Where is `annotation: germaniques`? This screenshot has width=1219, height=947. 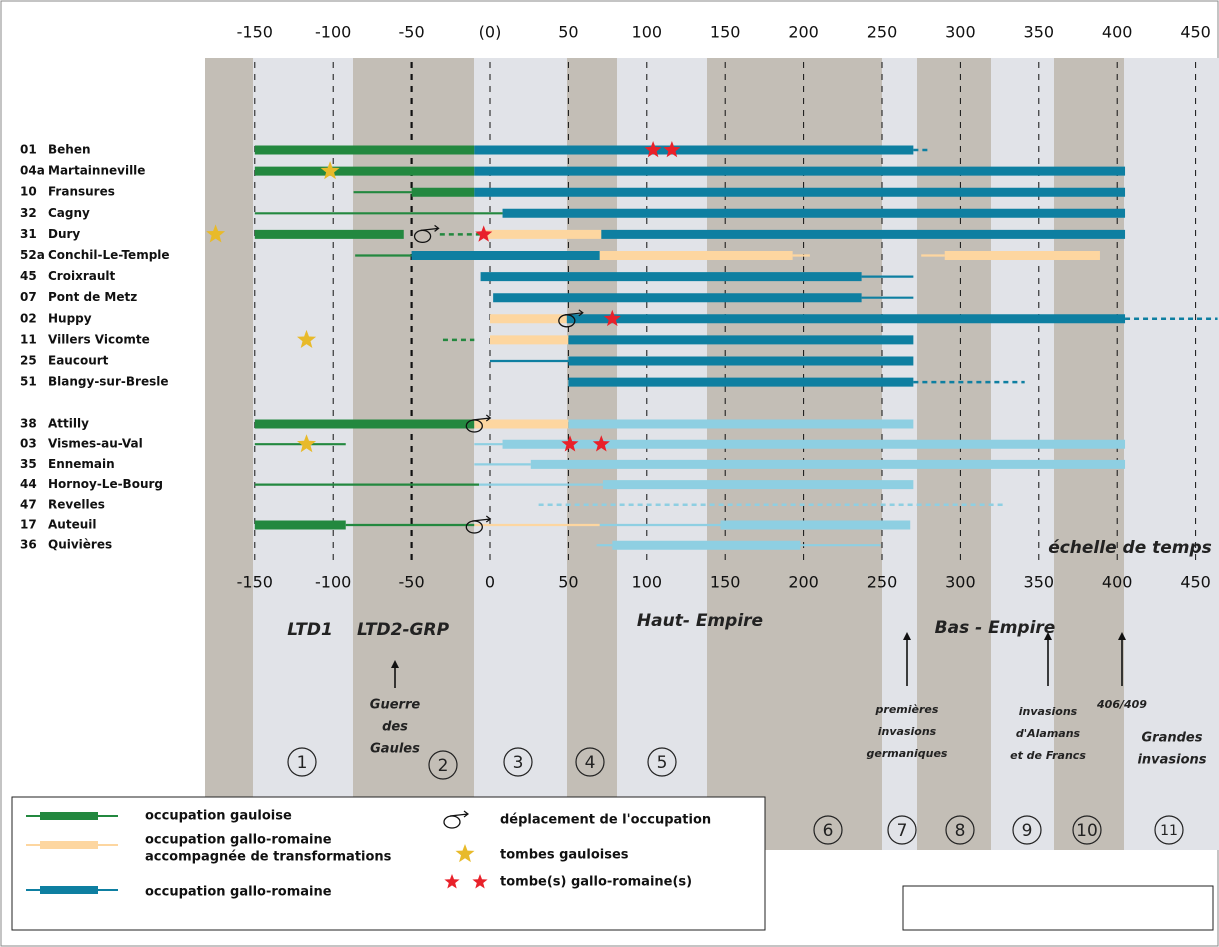 annotation: germaniques is located at coordinates (907, 753).